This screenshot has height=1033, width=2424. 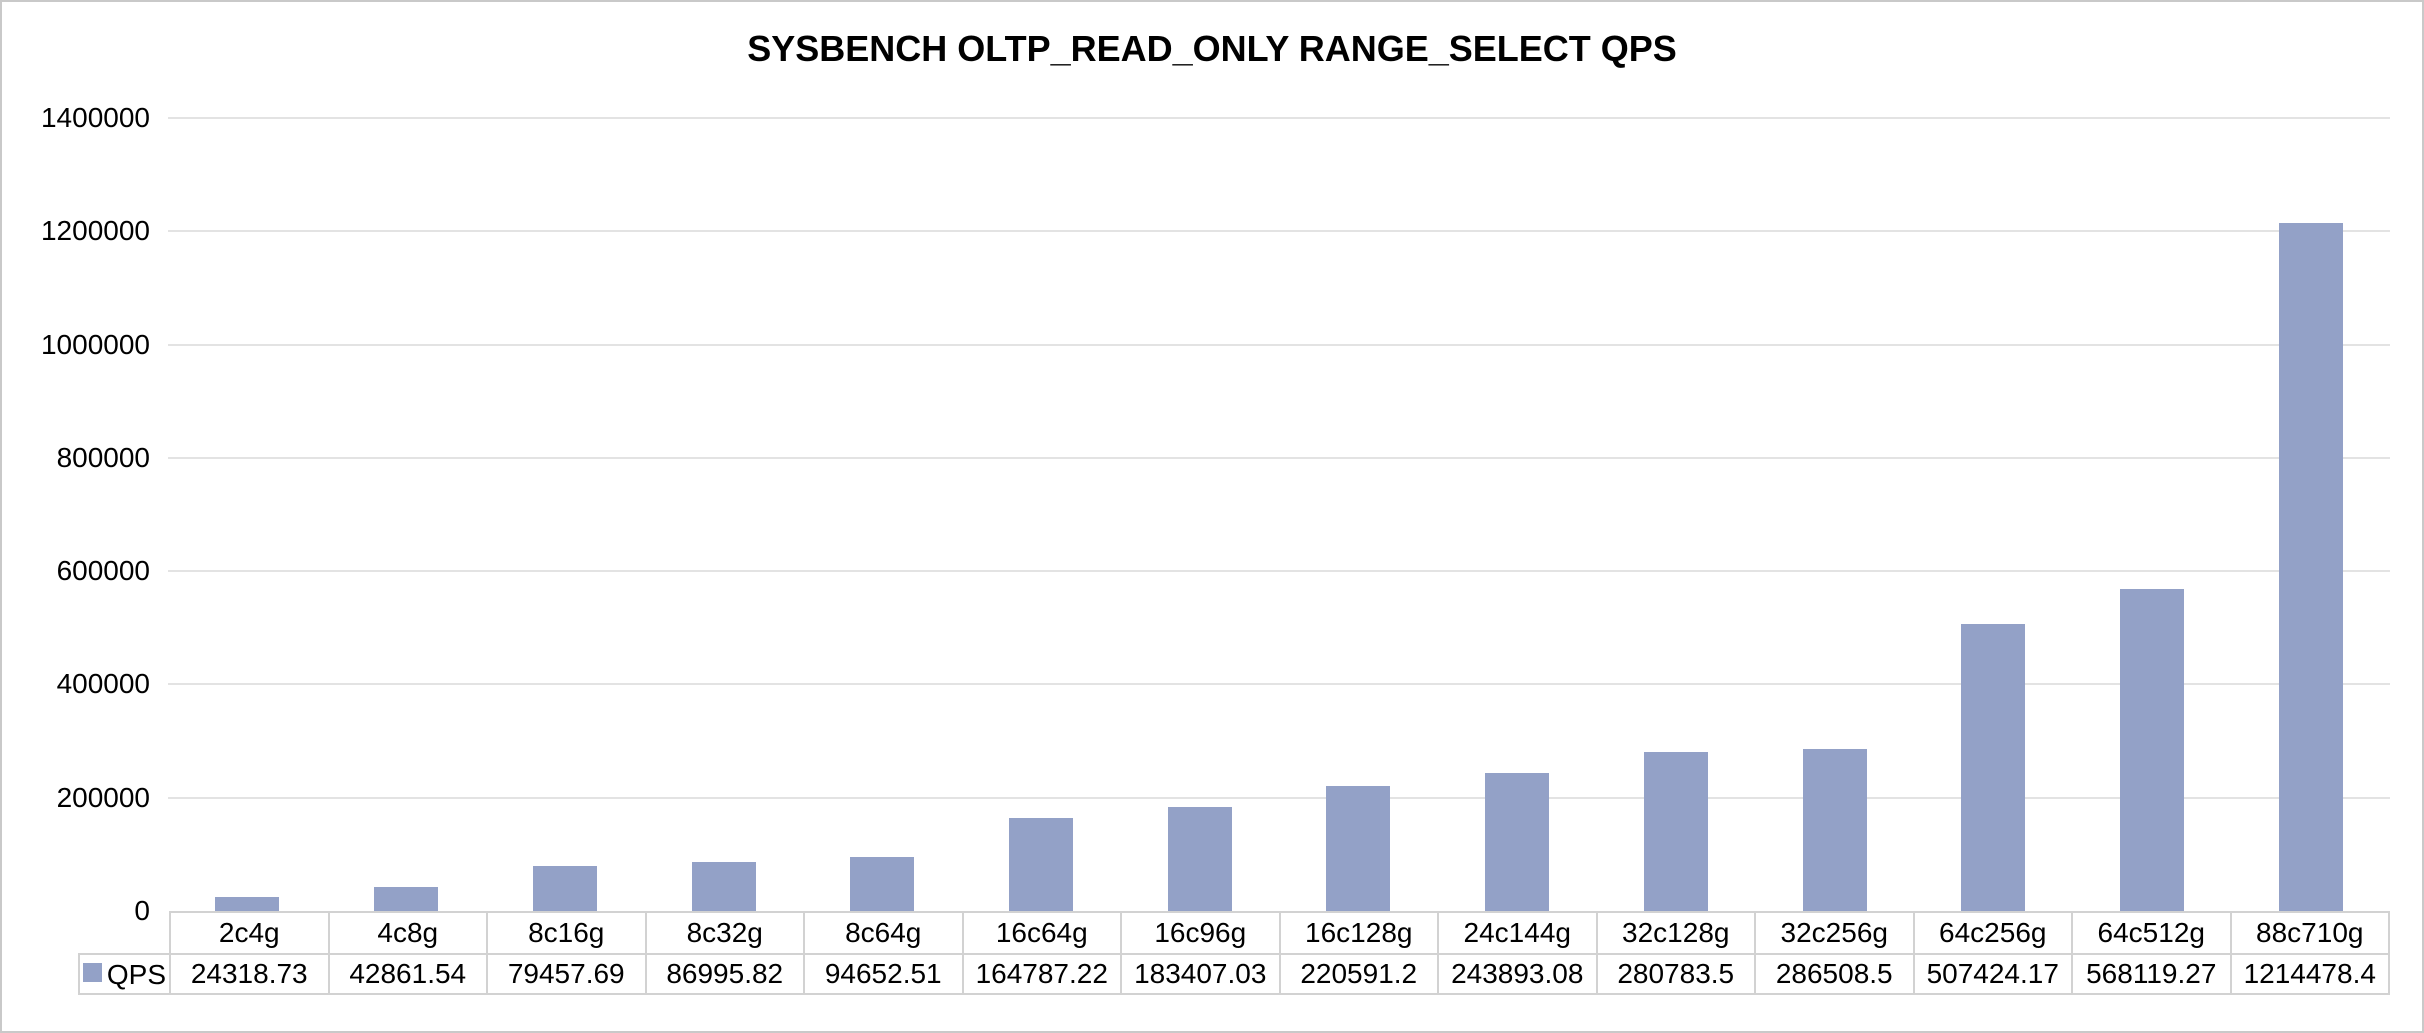 What do you see at coordinates (95, 117) in the screenshot?
I see `y-axis-tick-label: 1400000` at bounding box center [95, 117].